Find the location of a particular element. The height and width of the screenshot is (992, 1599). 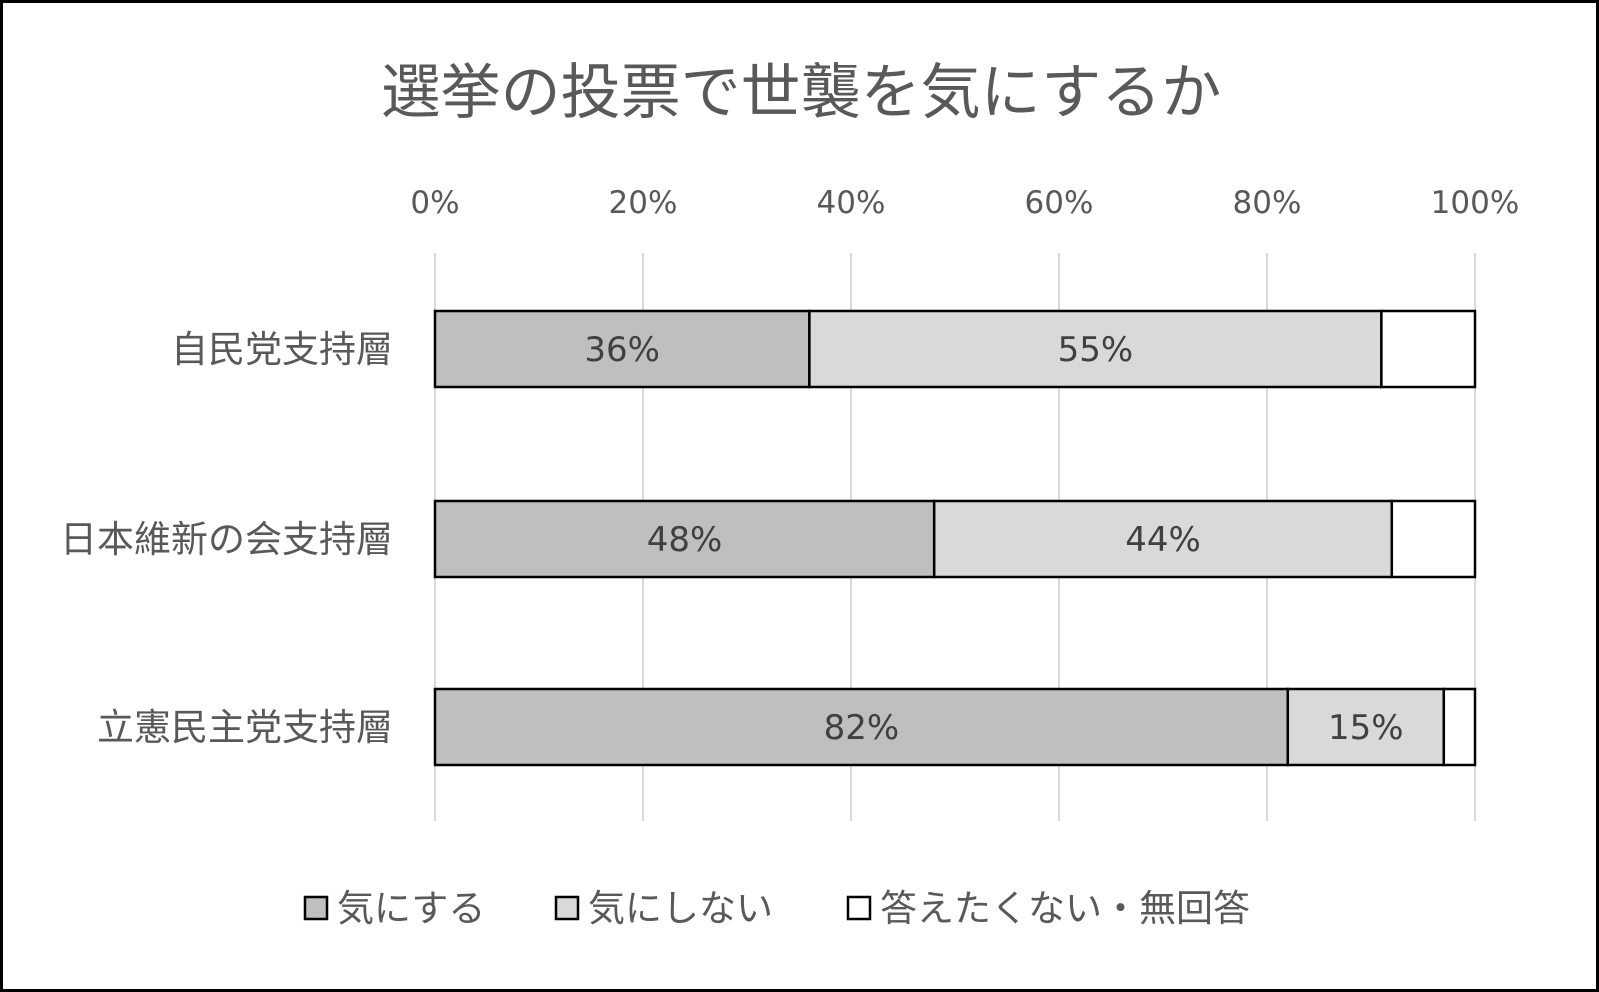

legend-label-2: 答えたくない・無回答 is located at coordinates (1065, 908).